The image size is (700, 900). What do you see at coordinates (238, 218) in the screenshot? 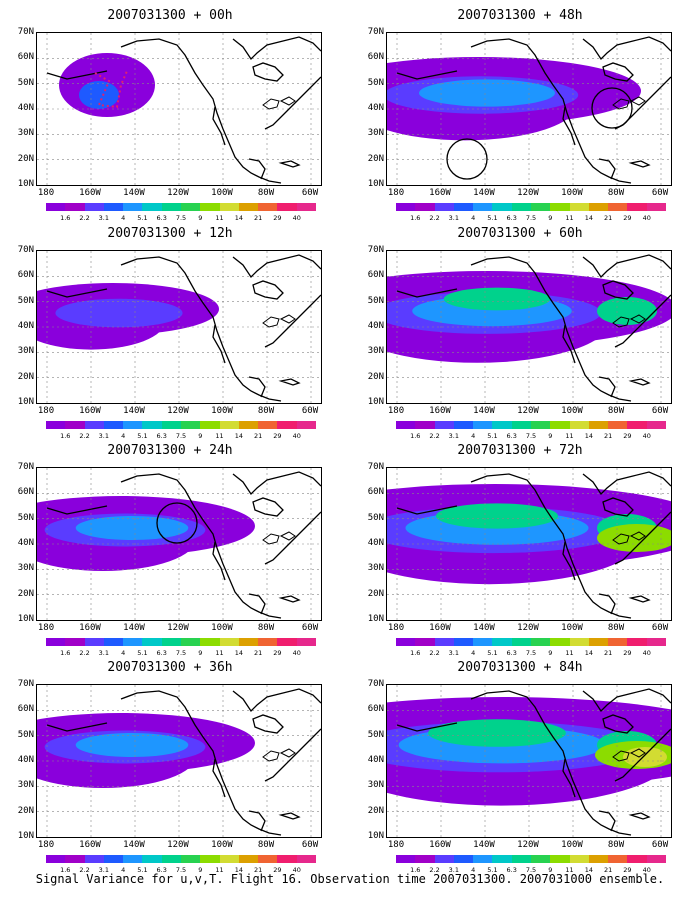
I see `colorbar-label: 14` at bounding box center [238, 218].